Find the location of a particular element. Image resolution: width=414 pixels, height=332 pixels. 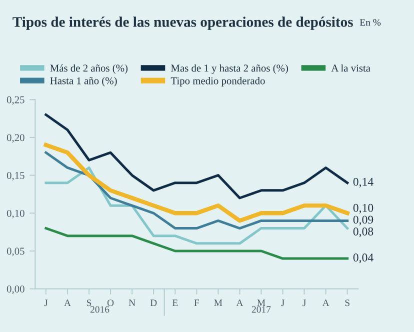

y-tick-label: 0,05 is located at coordinates (15, 252).